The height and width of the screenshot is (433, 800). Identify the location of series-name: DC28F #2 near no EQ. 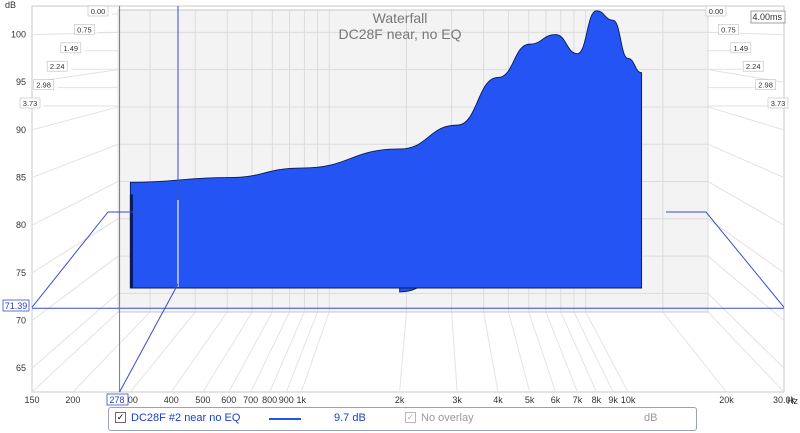
(186, 418).